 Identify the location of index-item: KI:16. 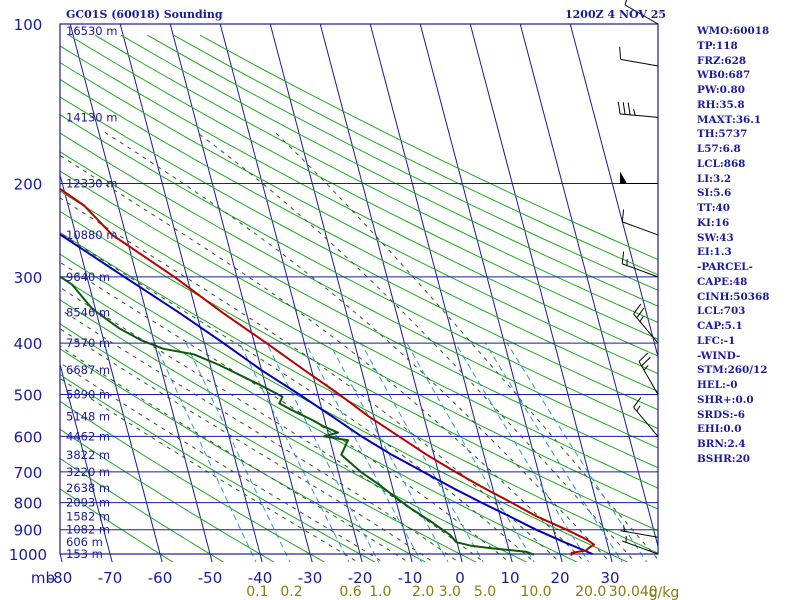
(713, 222).